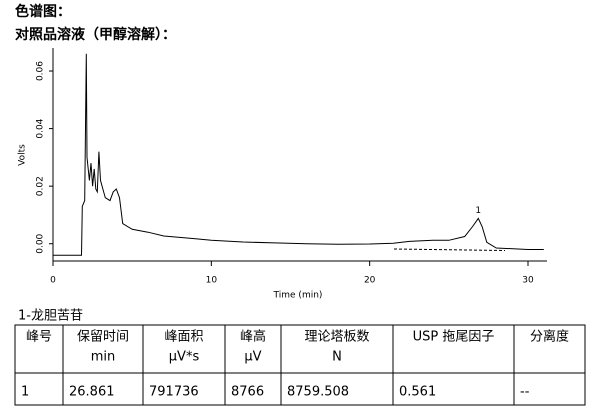 This screenshot has width=589, height=419. I want to click on y-tick-label: 0.02, so click(41, 186).